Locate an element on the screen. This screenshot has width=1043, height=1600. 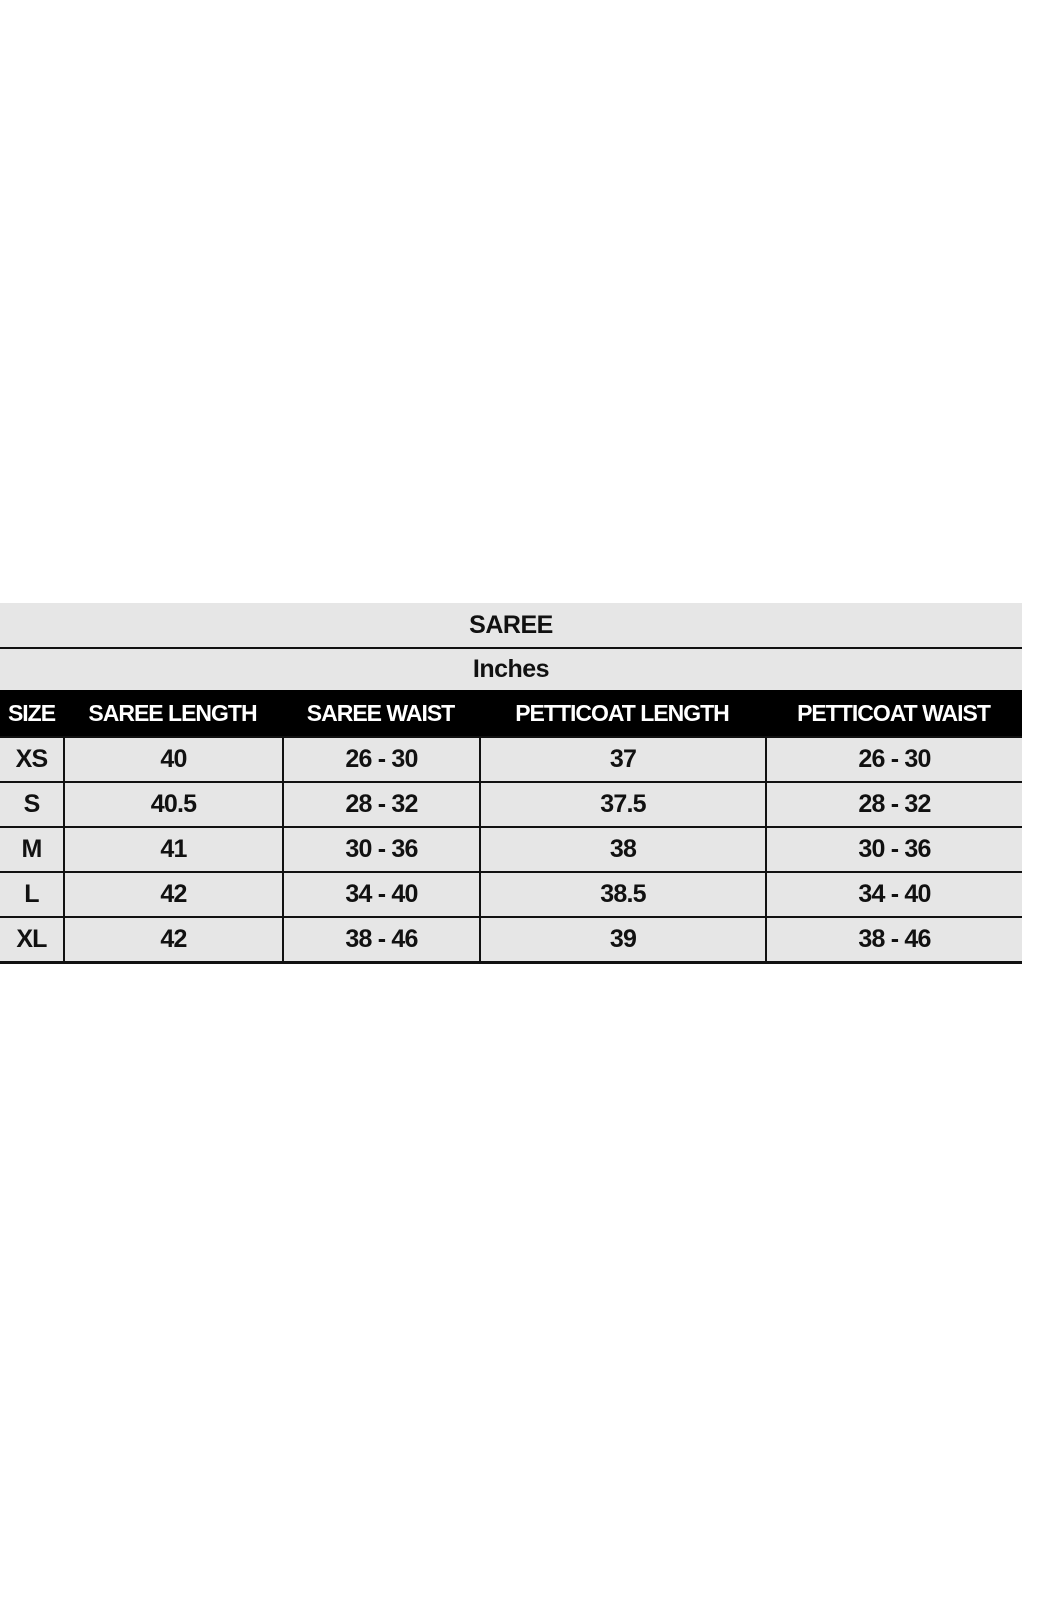
cell-petticoat-length: 38 is located at coordinates (622, 849).